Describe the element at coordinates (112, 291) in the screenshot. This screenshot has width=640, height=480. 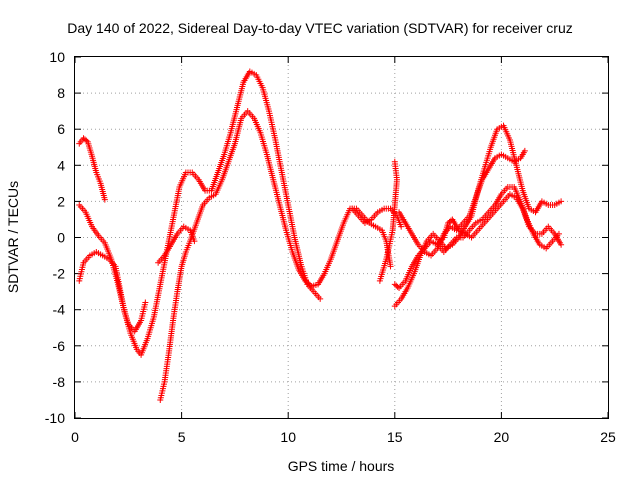
I see `series-track-c` at that location.